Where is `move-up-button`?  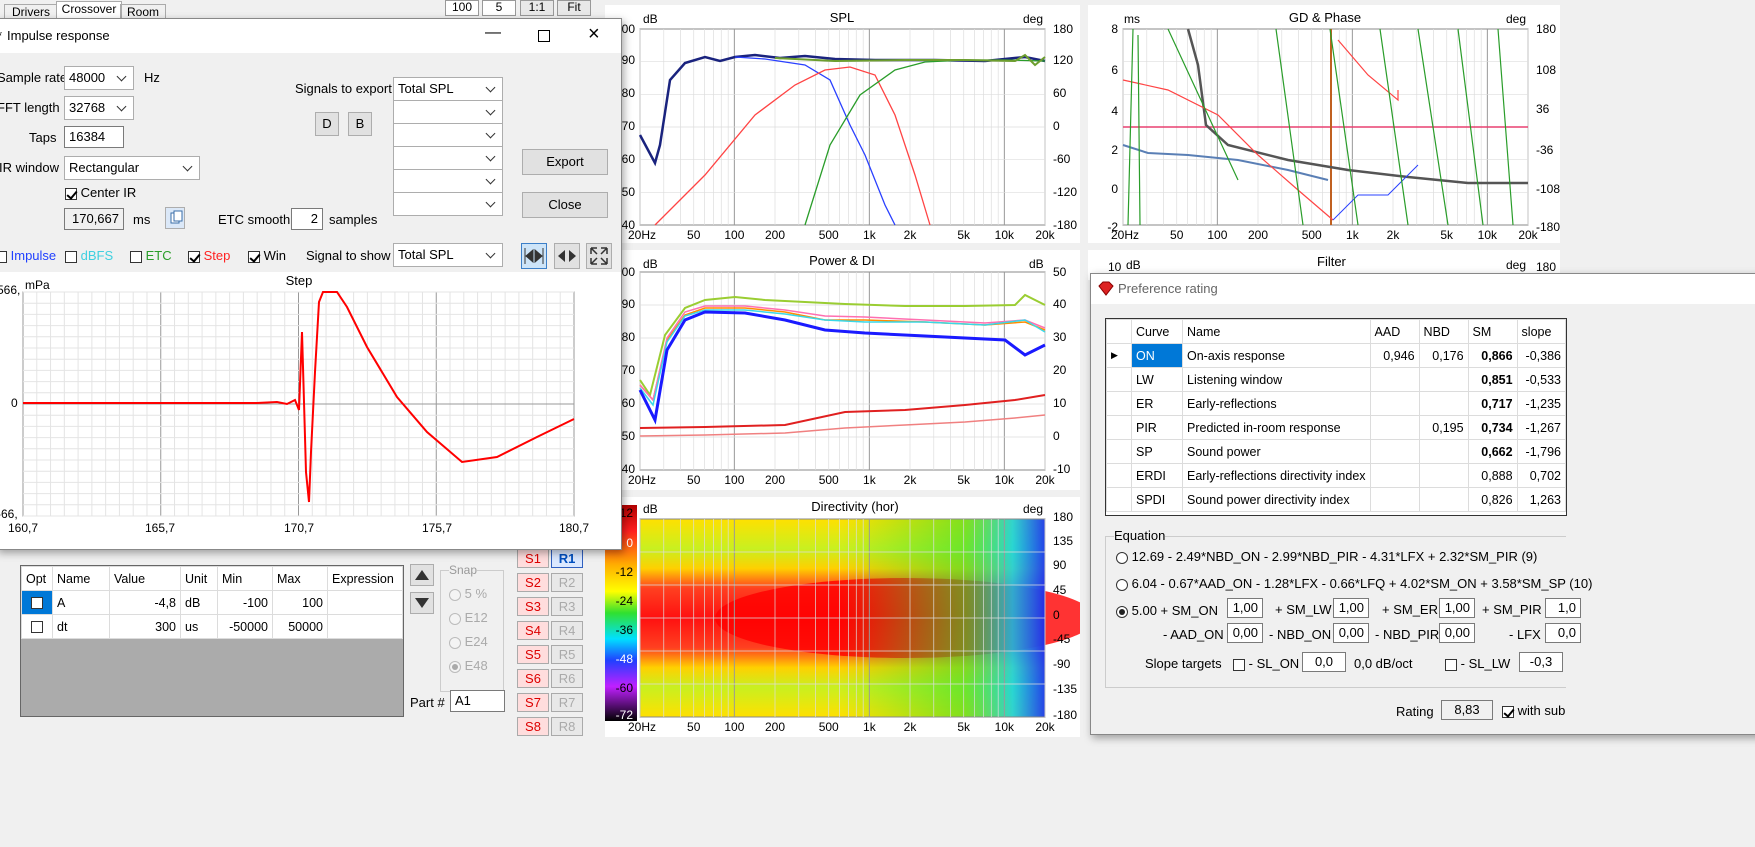 move-up-button is located at coordinates (422, 575).